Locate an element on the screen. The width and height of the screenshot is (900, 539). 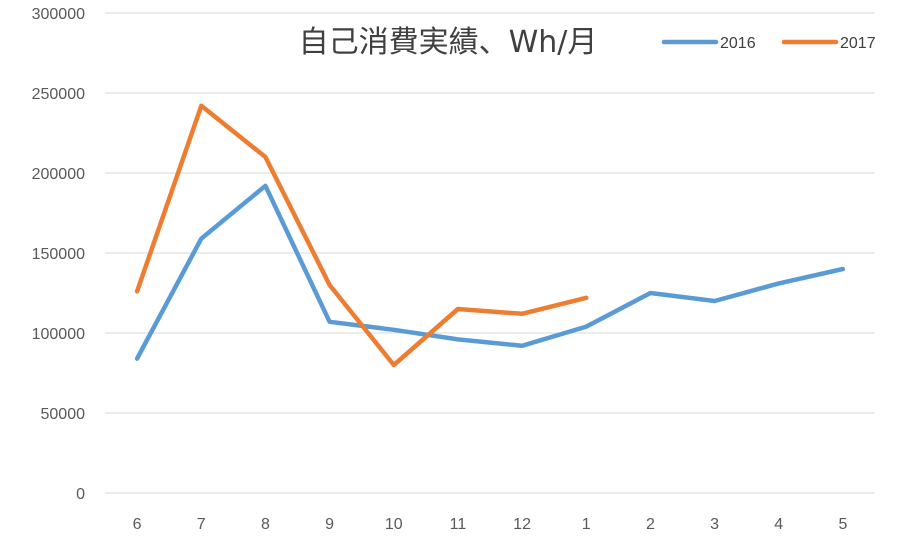
y-tick-label: 50000 is located at coordinates (63, 414).